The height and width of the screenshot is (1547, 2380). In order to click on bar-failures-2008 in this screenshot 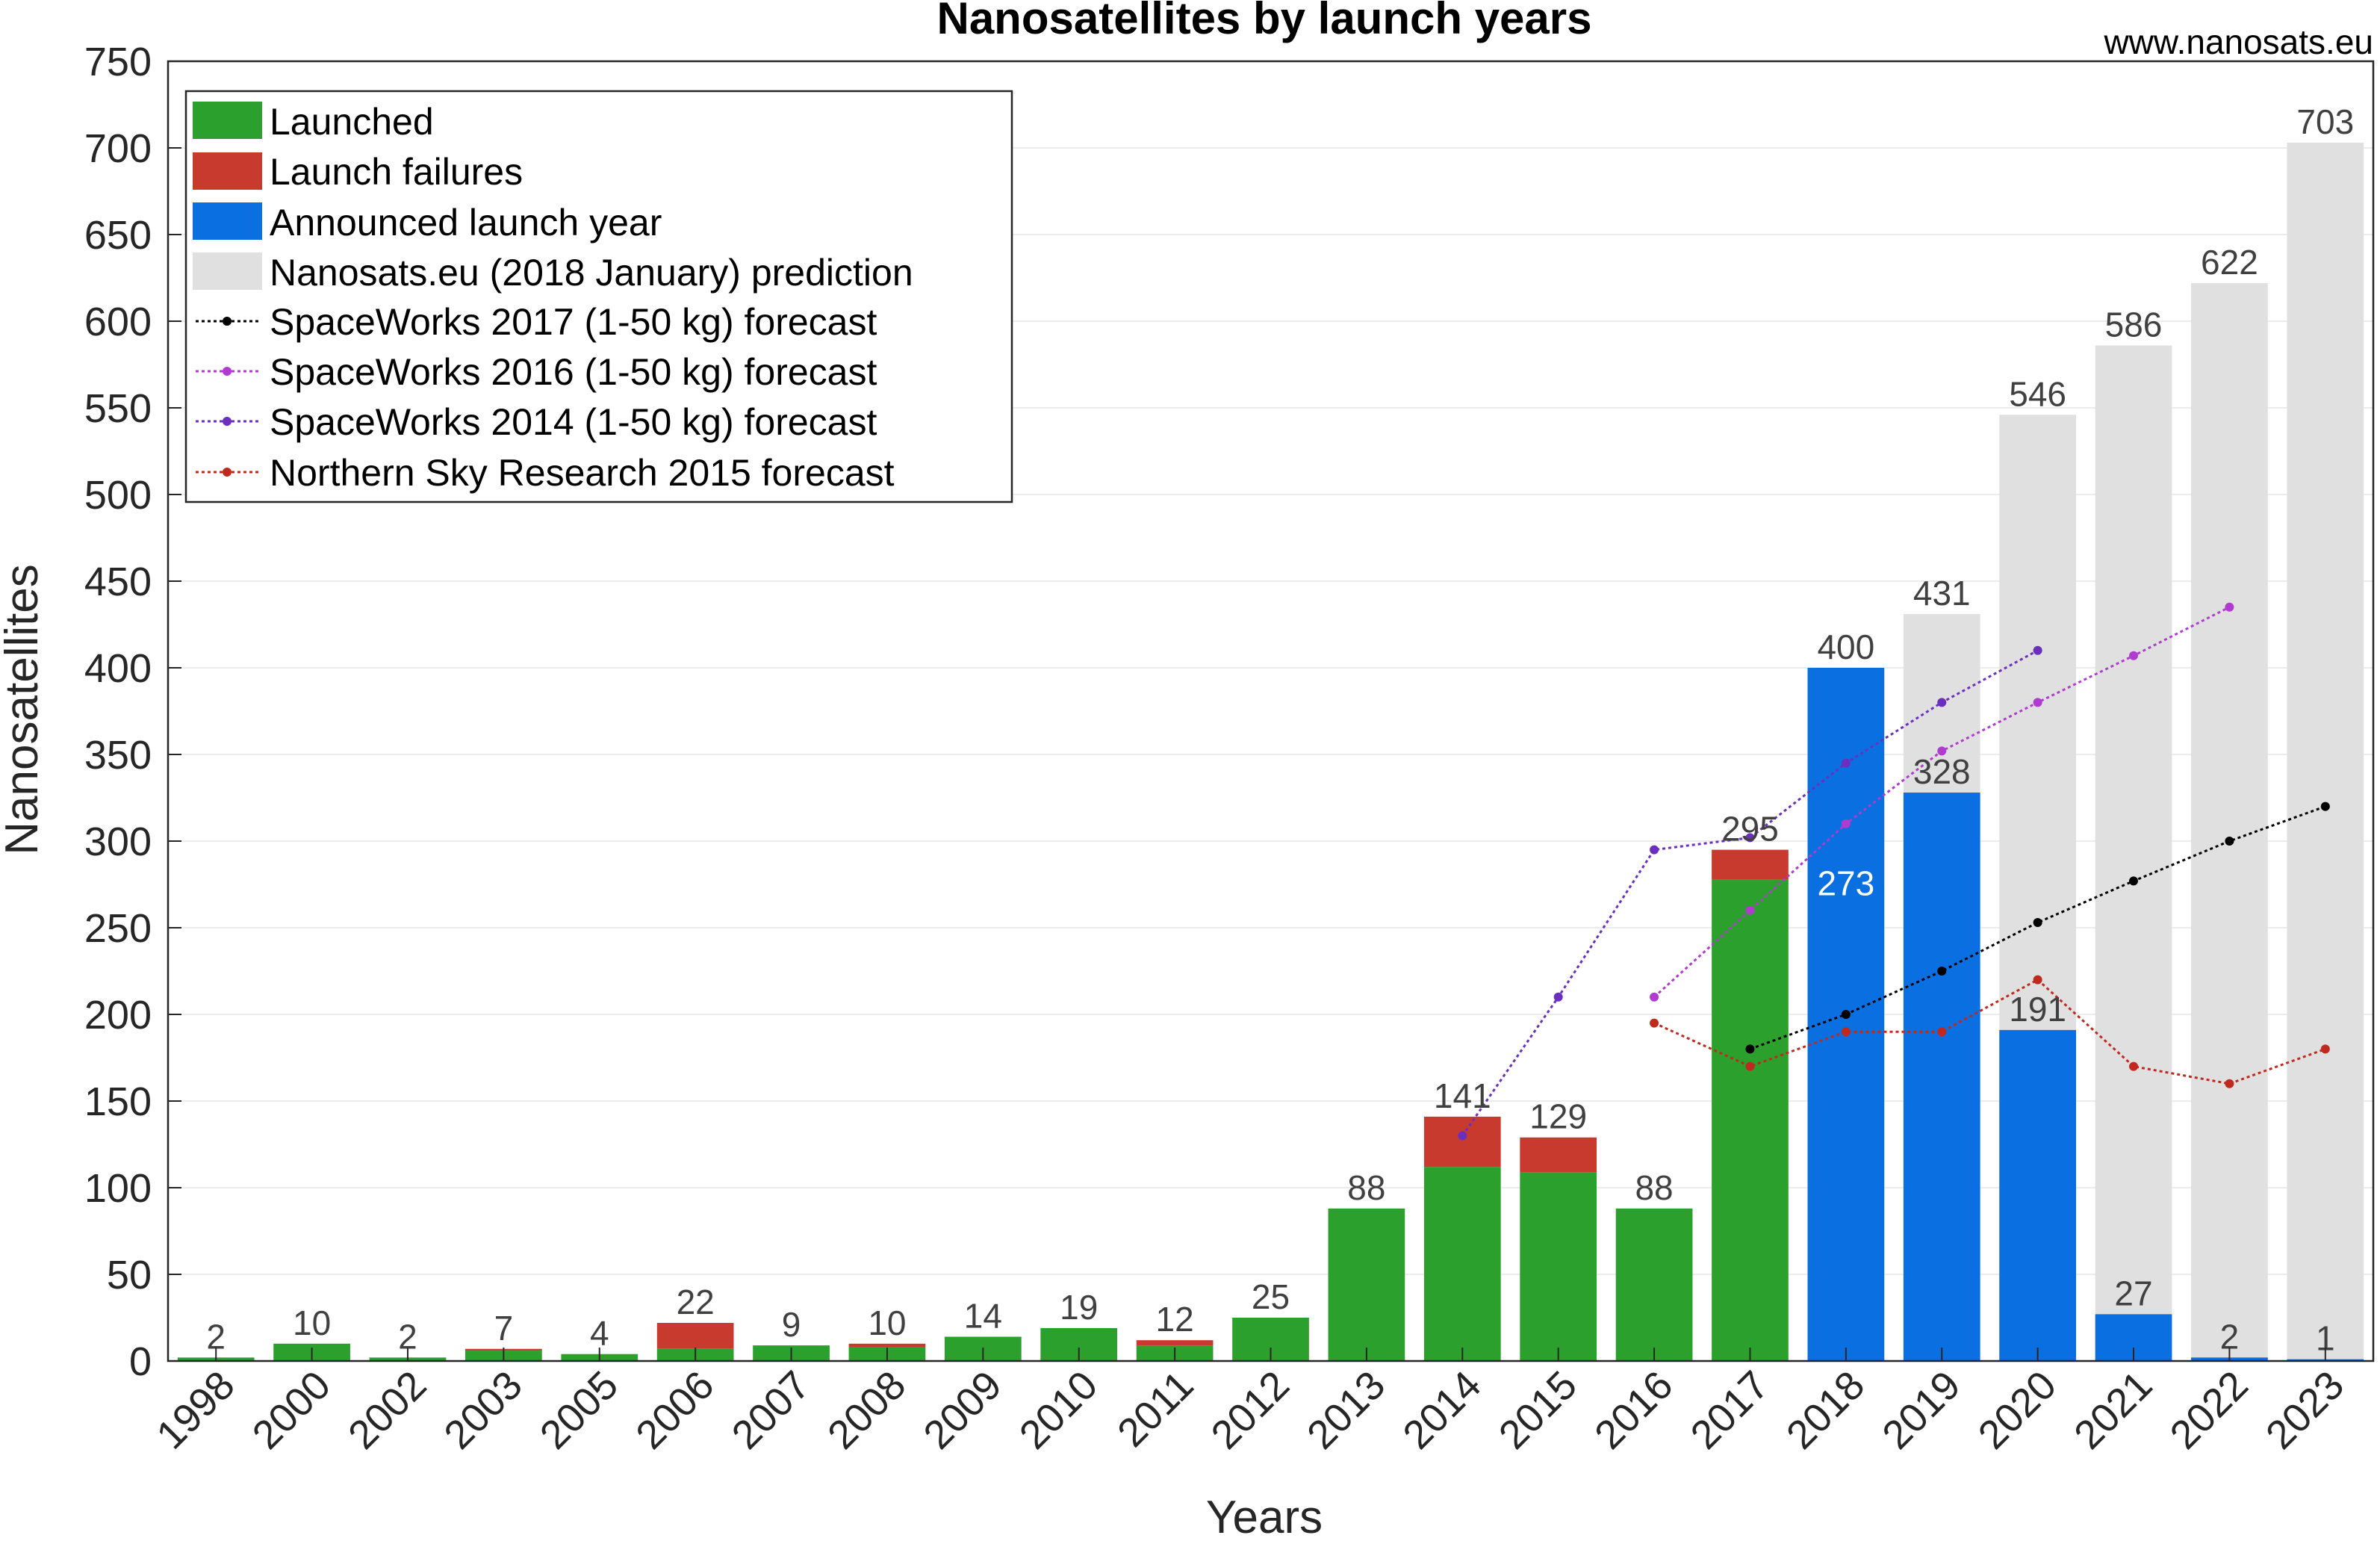, I will do `click(887, 1345)`.